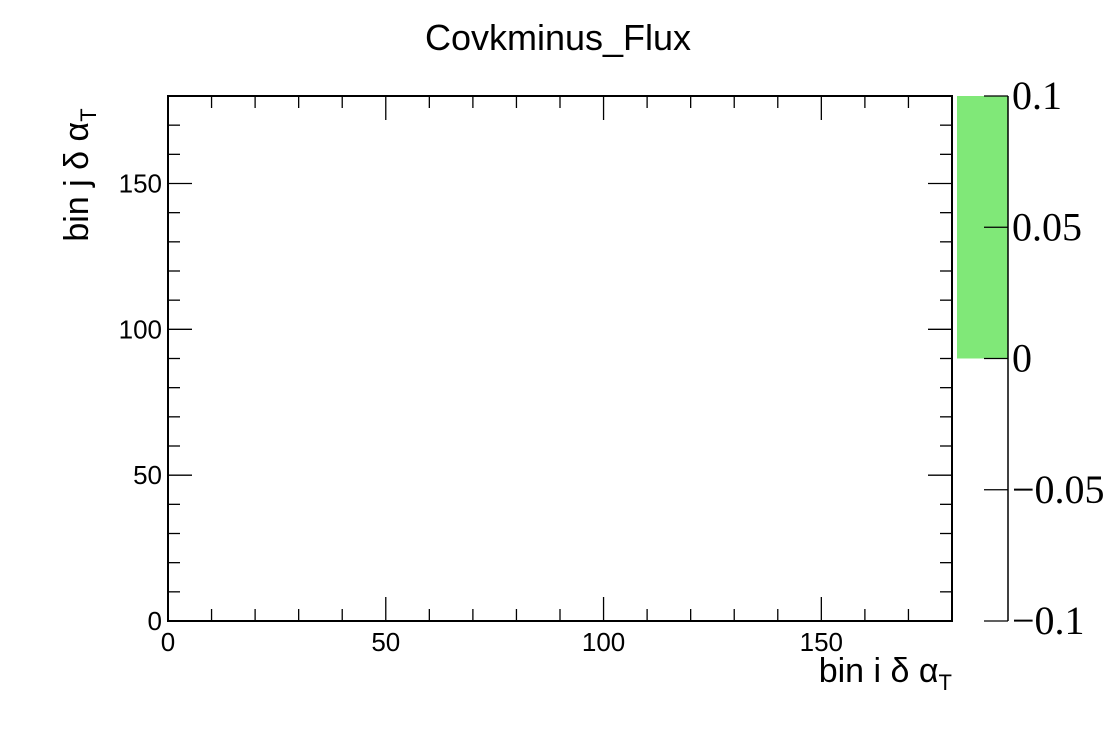 The width and height of the screenshot is (1120, 740). Describe the element at coordinates (77, 182) in the screenshot. I see `y-axis-label-text: bin j δ α` at that location.